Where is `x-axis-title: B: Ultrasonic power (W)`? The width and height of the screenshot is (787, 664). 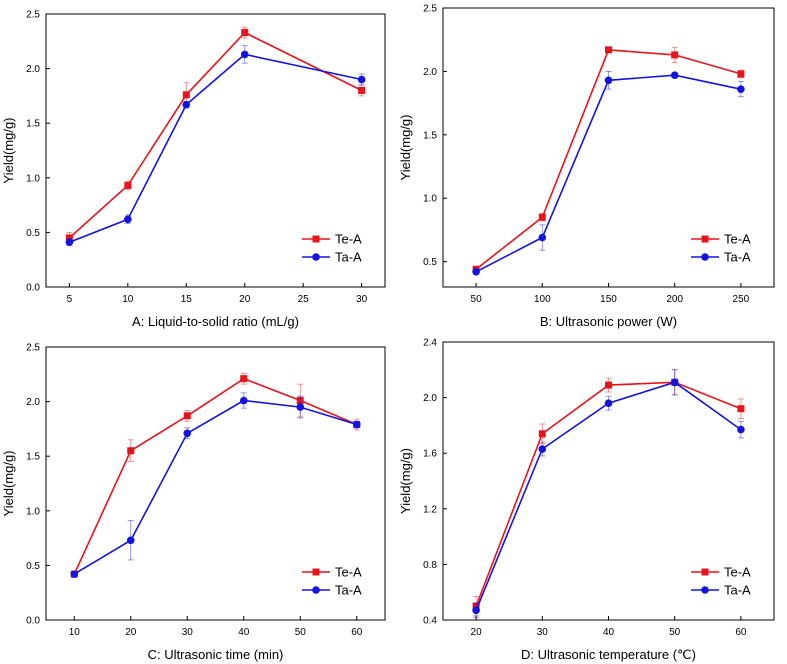 x-axis-title: B: Ultrasonic power (W) is located at coordinates (608, 321).